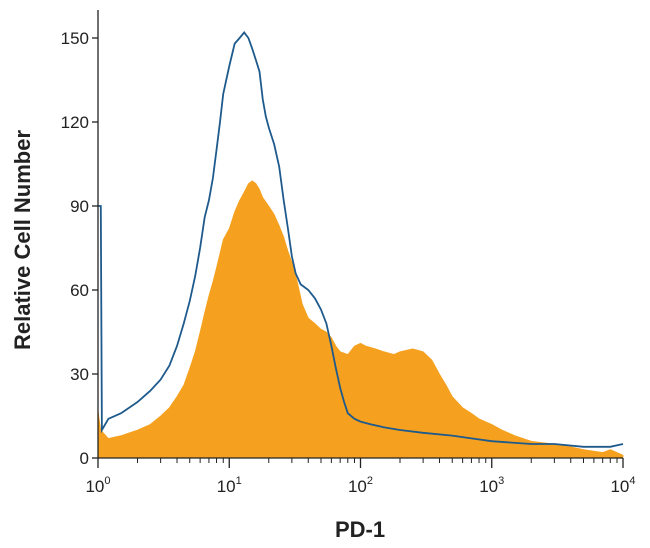 The image size is (650, 548). Describe the element at coordinates (75, 38) in the screenshot. I see `y-tick-label: 150` at that location.